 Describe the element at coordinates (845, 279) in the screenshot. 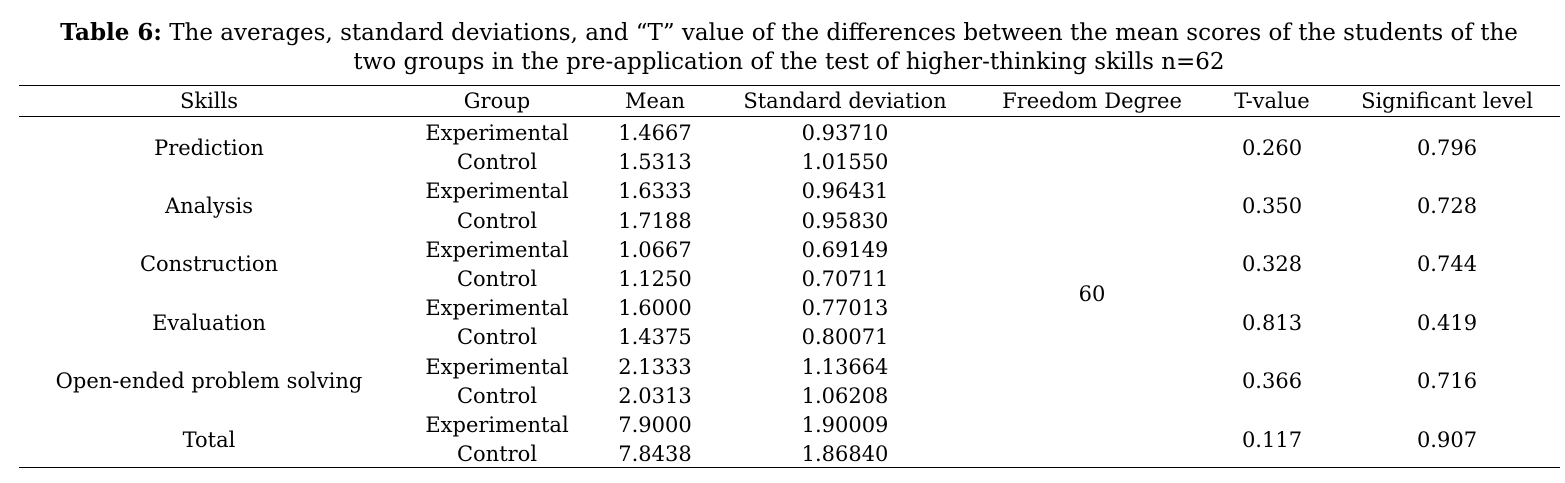

I see `standard-deviation-cell: 0.70711` at that location.